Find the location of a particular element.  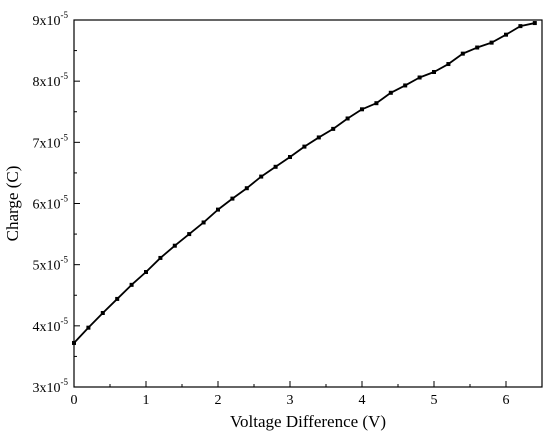

y-tick-mantissa: 4x10 is located at coordinates (47, 327).